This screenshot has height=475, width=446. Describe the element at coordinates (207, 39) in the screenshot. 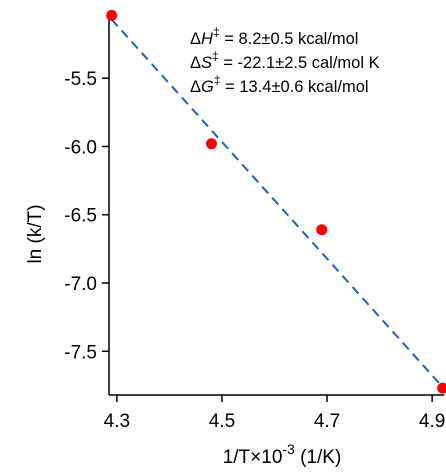

I see `annotation-delta-h-symbol: H` at that location.